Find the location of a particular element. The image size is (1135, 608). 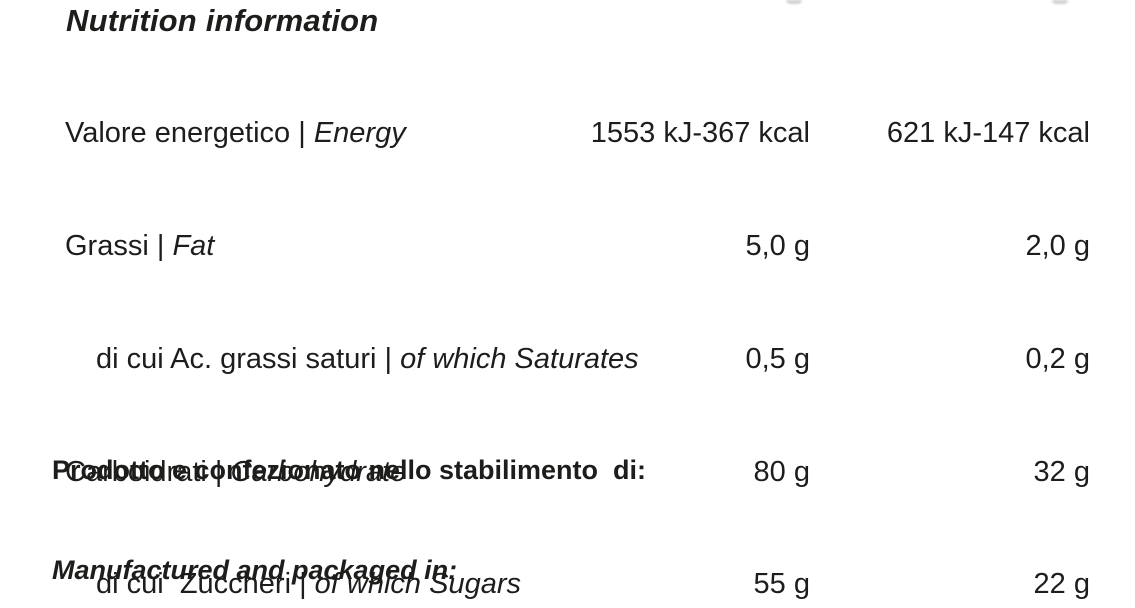

label-it: di cui Ac. grassi saturi is located at coordinates (236, 358).